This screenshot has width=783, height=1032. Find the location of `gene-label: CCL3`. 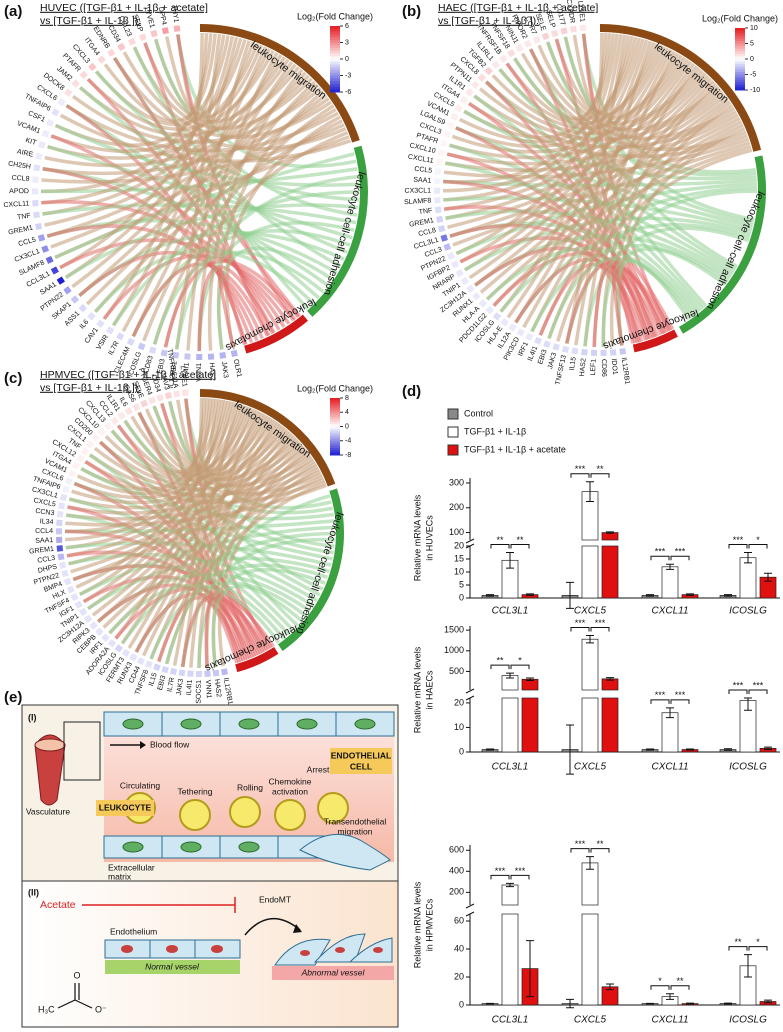

gene-label: CCL3 is located at coordinates (46, 560).